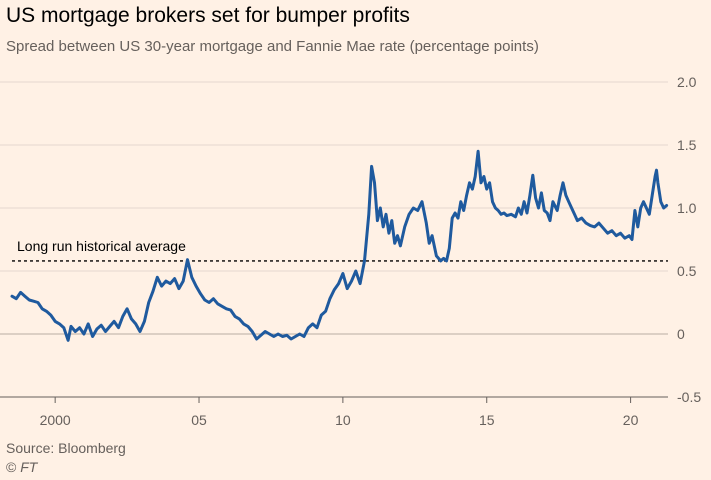 Image resolution: width=711 pixels, height=480 pixels. Describe the element at coordinates (687, 145) in the screenshot. I see `y-tick-label: 1.5` at that location.